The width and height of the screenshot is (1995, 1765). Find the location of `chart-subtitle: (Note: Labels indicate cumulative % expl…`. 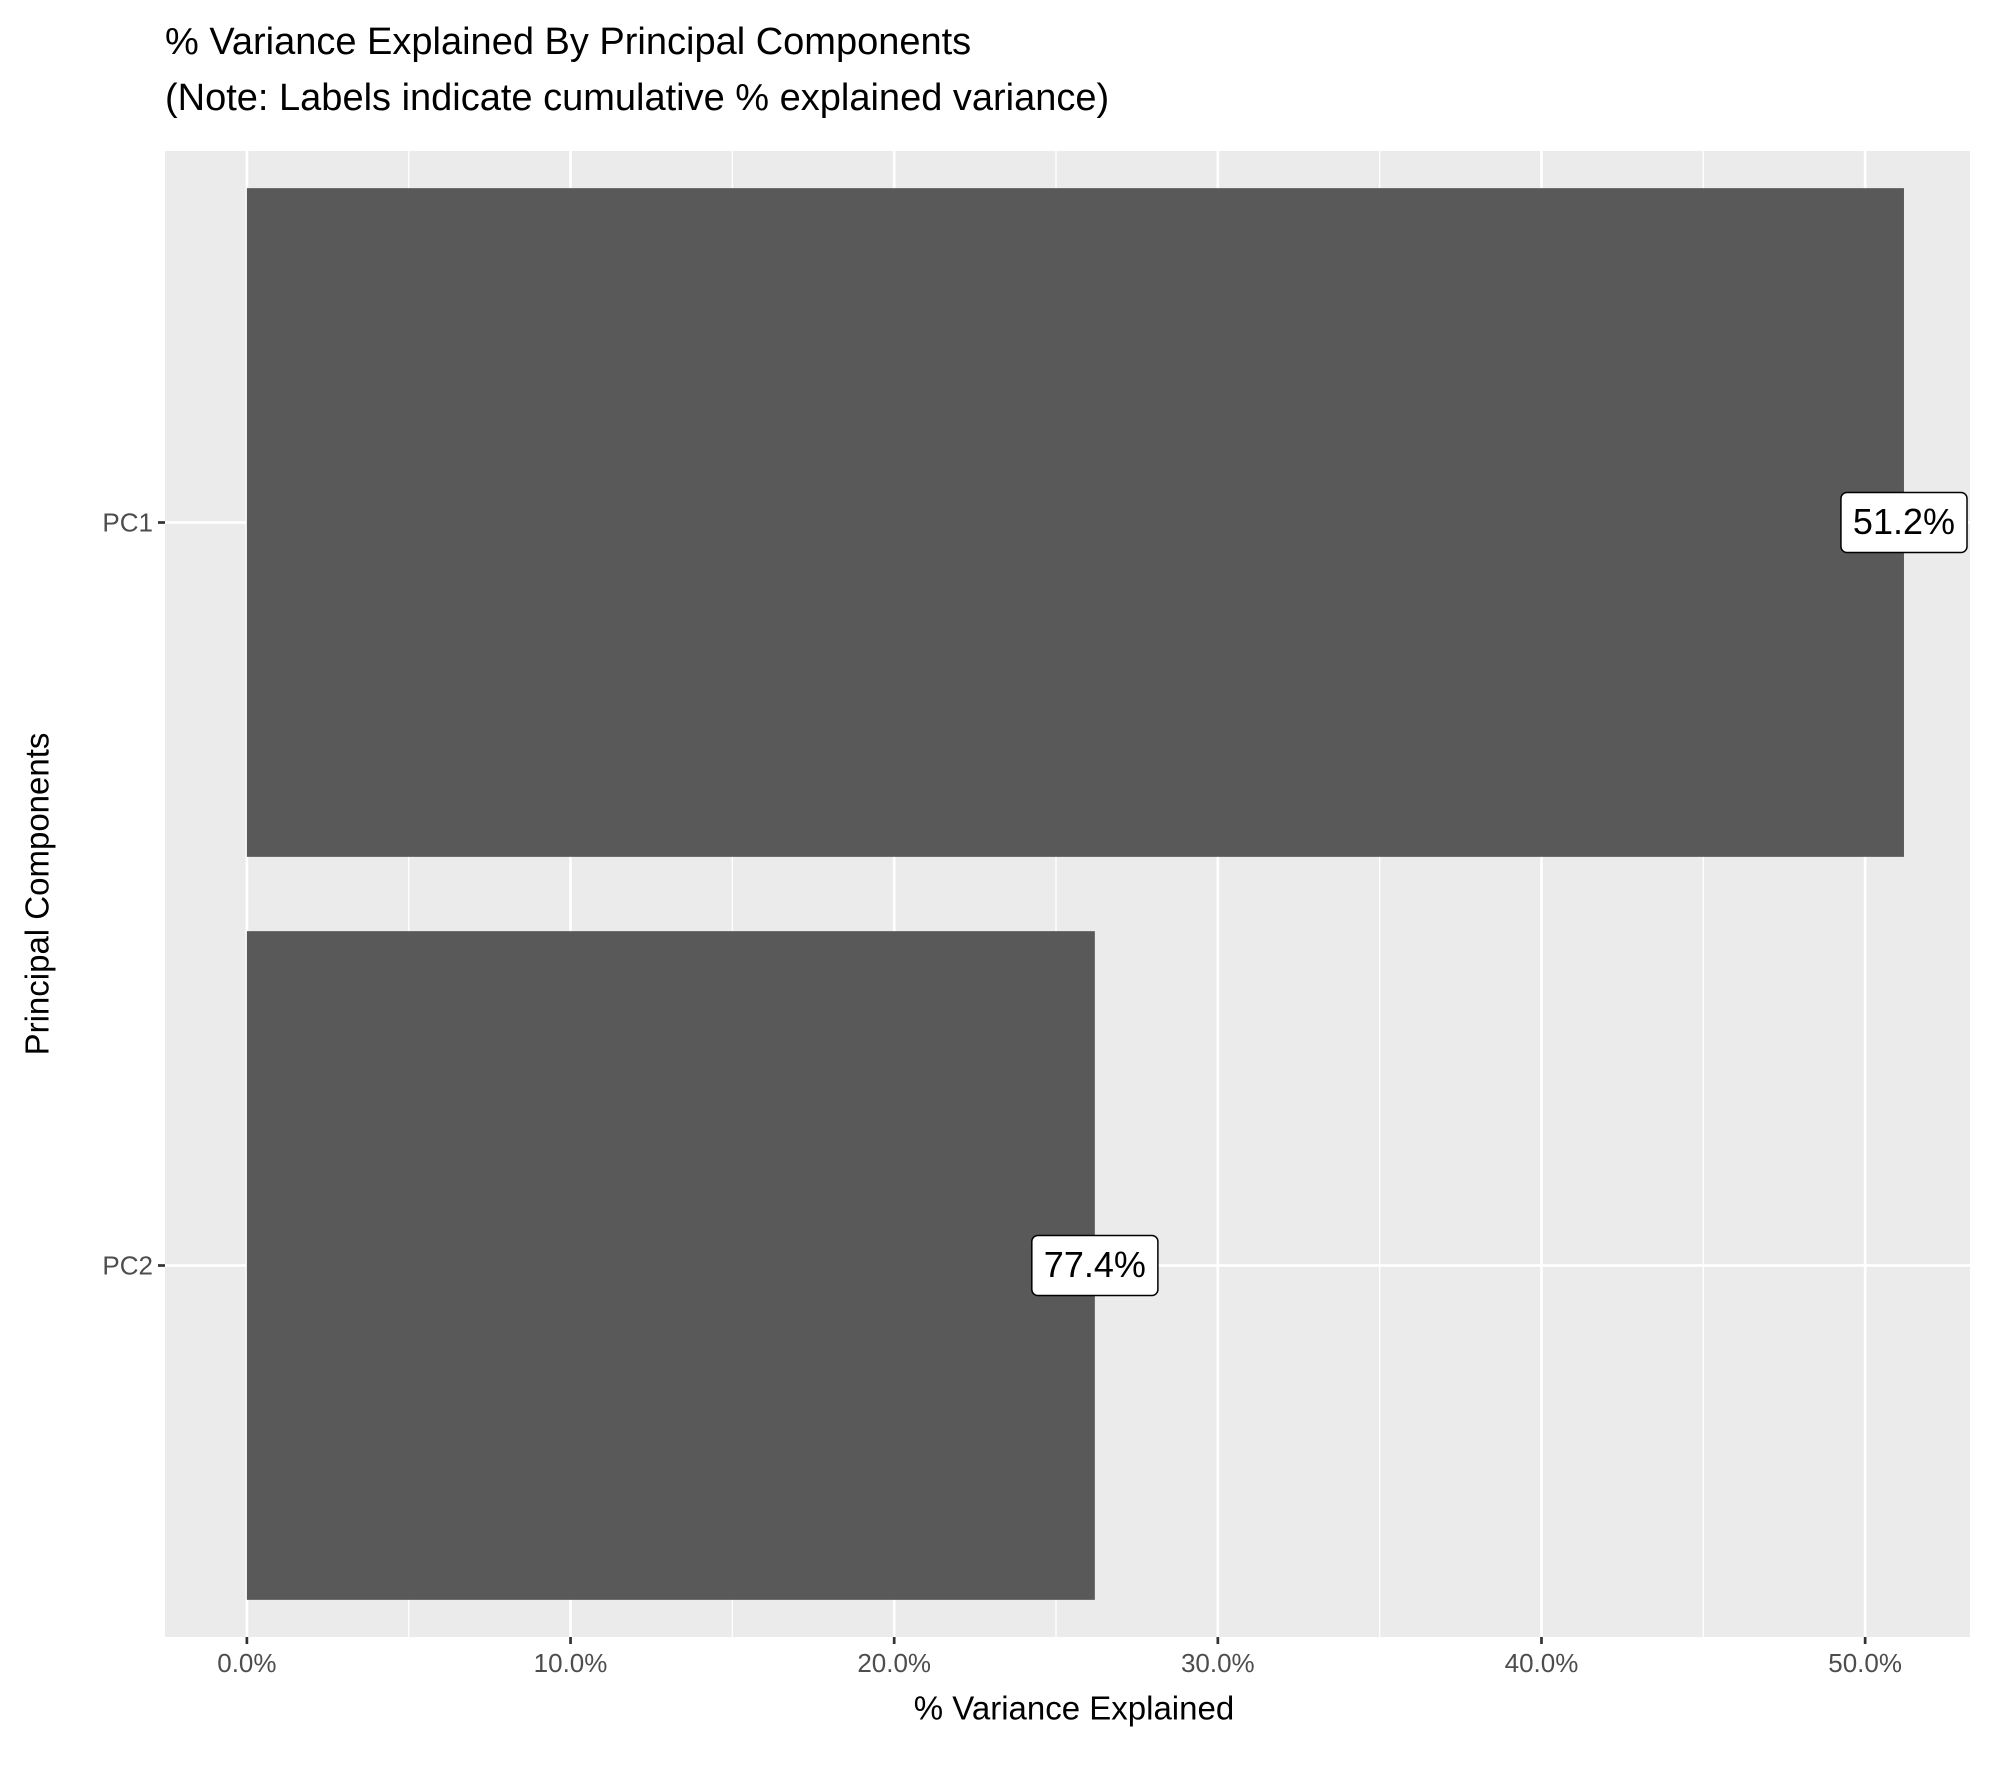

chart-subtitle: (Note: Labels indicate cumulative % expl… is located at coordinates (637, 98).